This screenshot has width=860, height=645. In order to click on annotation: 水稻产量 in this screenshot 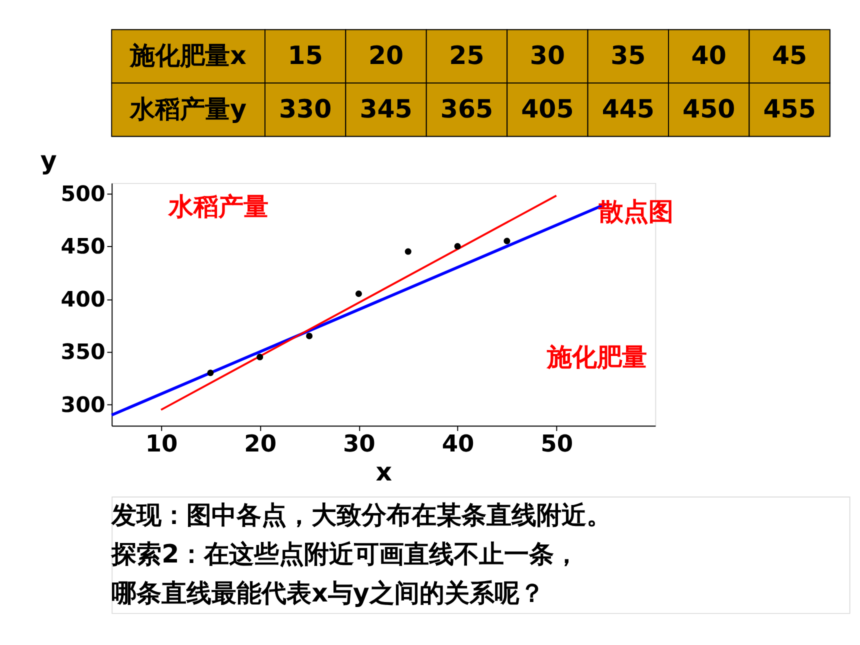, I will do `click(217, 206)`.